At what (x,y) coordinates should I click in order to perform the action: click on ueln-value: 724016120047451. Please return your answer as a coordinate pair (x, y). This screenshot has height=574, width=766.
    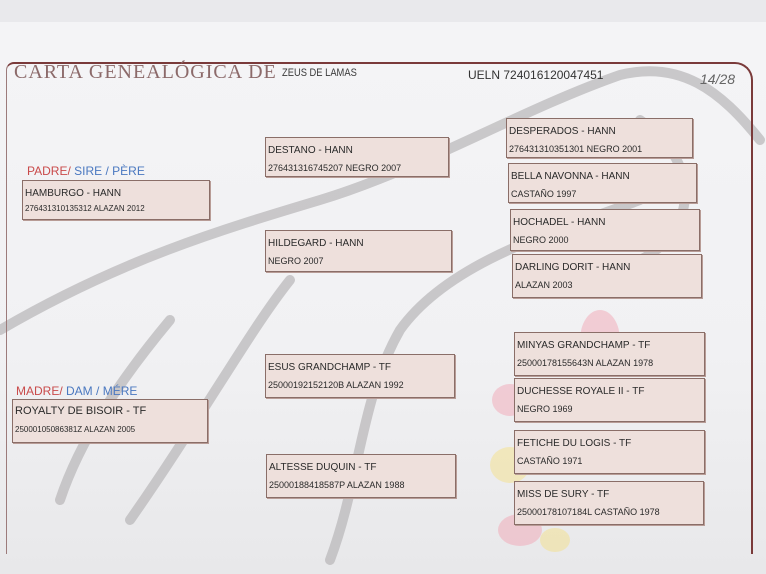
    Looking at the image, I should click on (553, 75).